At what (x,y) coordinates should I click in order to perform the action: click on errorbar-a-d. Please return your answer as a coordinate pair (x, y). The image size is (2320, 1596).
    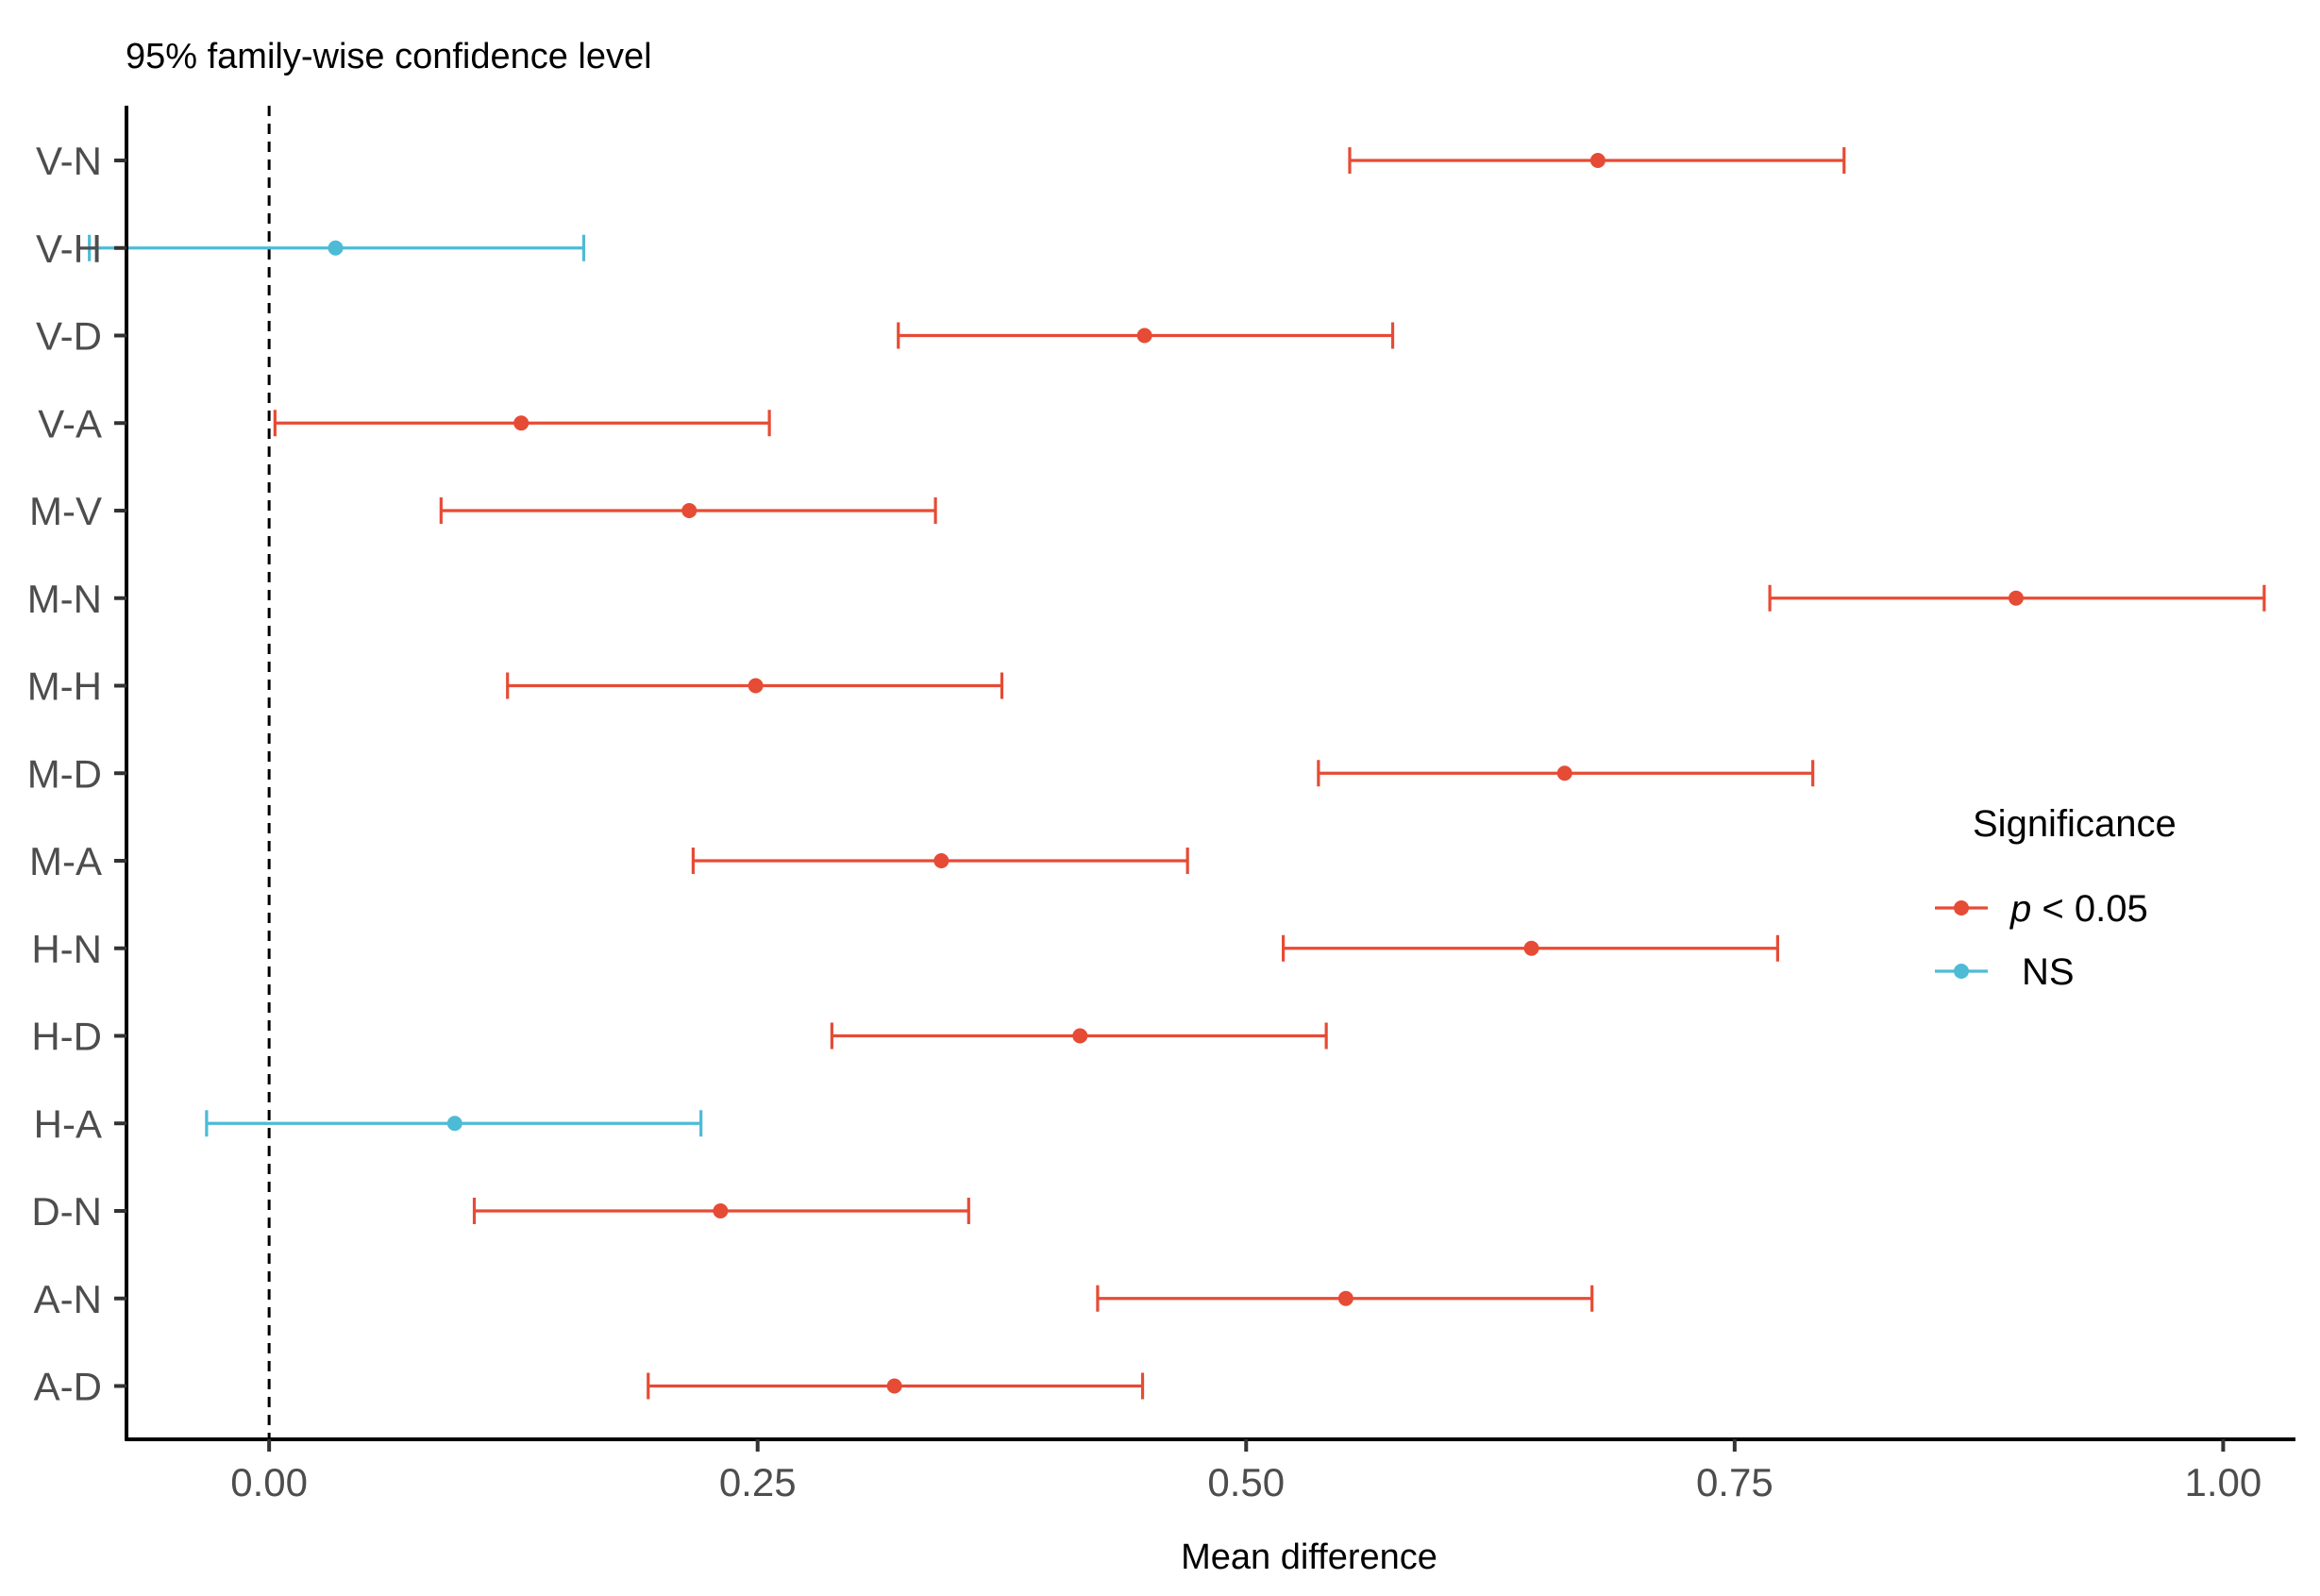
    Looking at the image, I should click on (896, 1386).